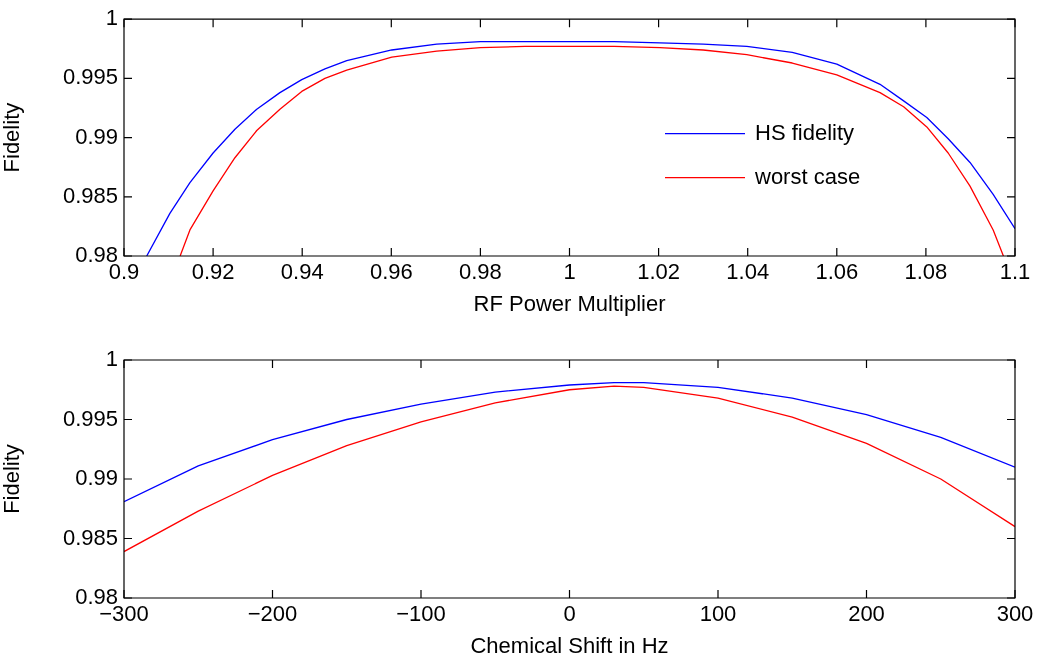 The image size is (1039, 670). What do you see at coordinates (569, 303) in the screenshot?
I see `x-axis-title: RF Power Multiplier` at bounding box center [569, 303].